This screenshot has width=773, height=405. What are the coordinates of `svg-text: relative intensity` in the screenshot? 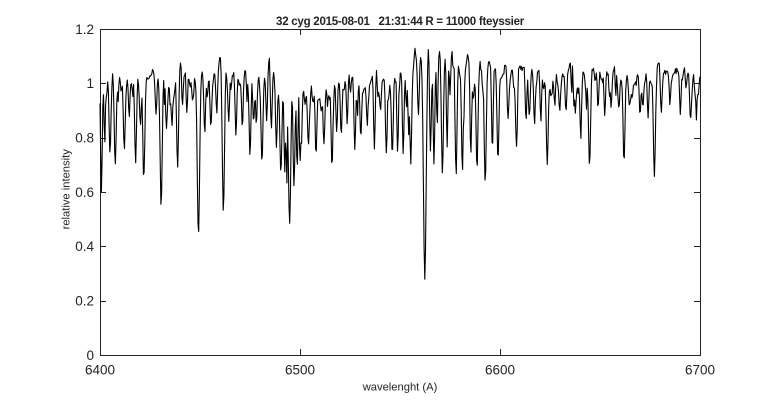 It's located at (67, 189).